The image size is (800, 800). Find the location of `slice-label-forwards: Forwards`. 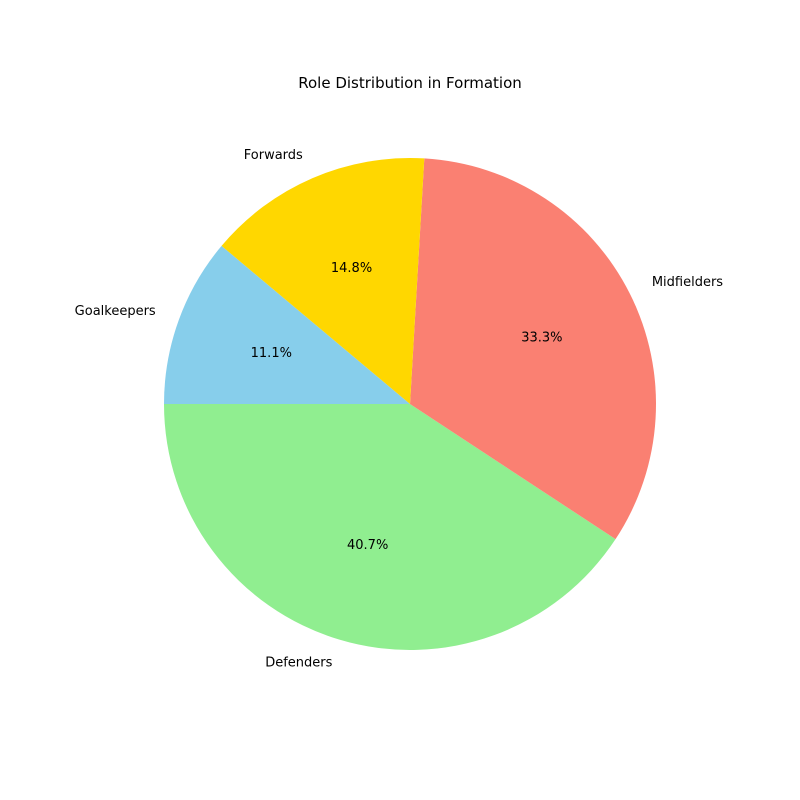

slice-label-forwards: Forwards is located at coordinates (273, 155).